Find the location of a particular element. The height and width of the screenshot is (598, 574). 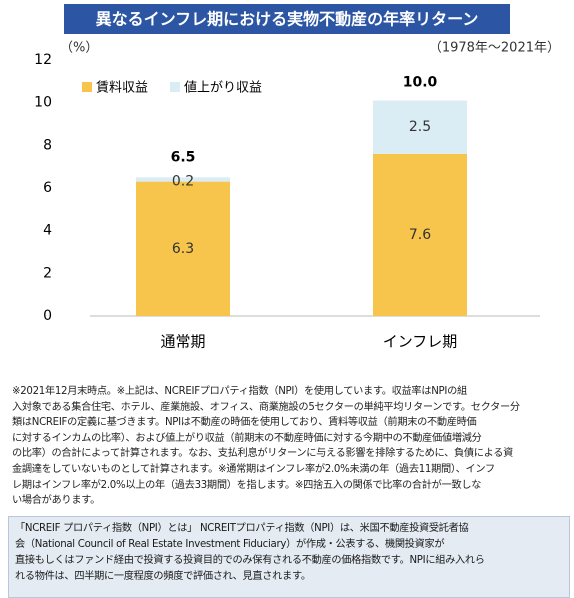

y-tick-label: 10 is located at coordinates (43, 103).